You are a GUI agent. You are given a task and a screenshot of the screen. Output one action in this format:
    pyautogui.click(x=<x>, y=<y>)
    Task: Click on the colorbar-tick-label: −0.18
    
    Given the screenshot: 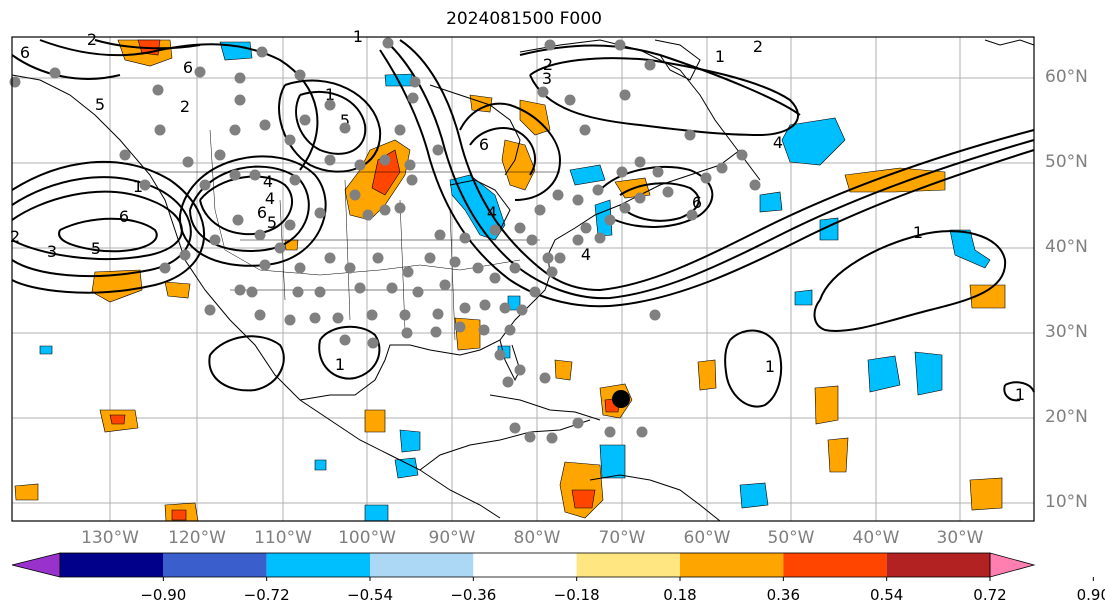 What is the action you would take?
    pyautogui.click(x=576, y=595)
    